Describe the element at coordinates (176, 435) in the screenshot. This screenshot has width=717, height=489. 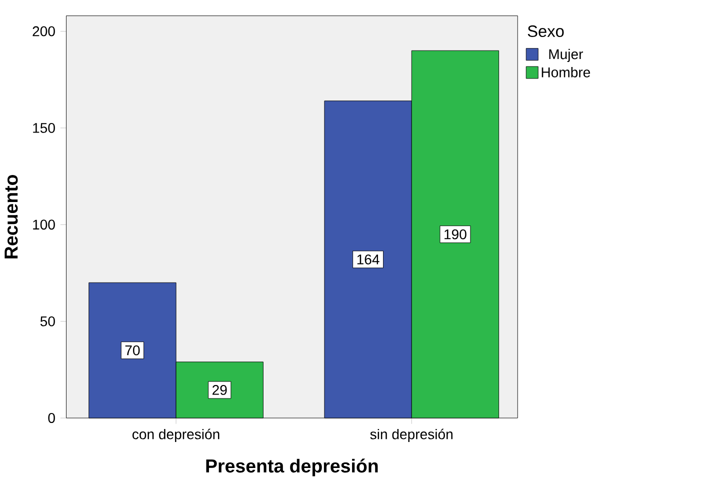
I see `x-tick-label: con depresión` at that location.